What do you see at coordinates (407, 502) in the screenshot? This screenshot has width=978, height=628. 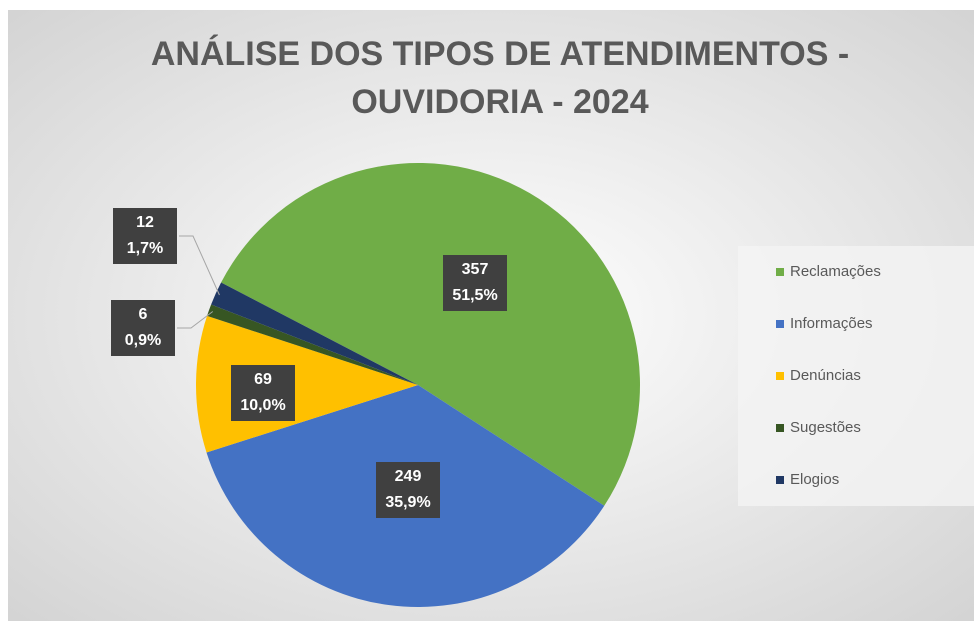 I see `data-label: 35,9%` at bounding box center [407, 502].